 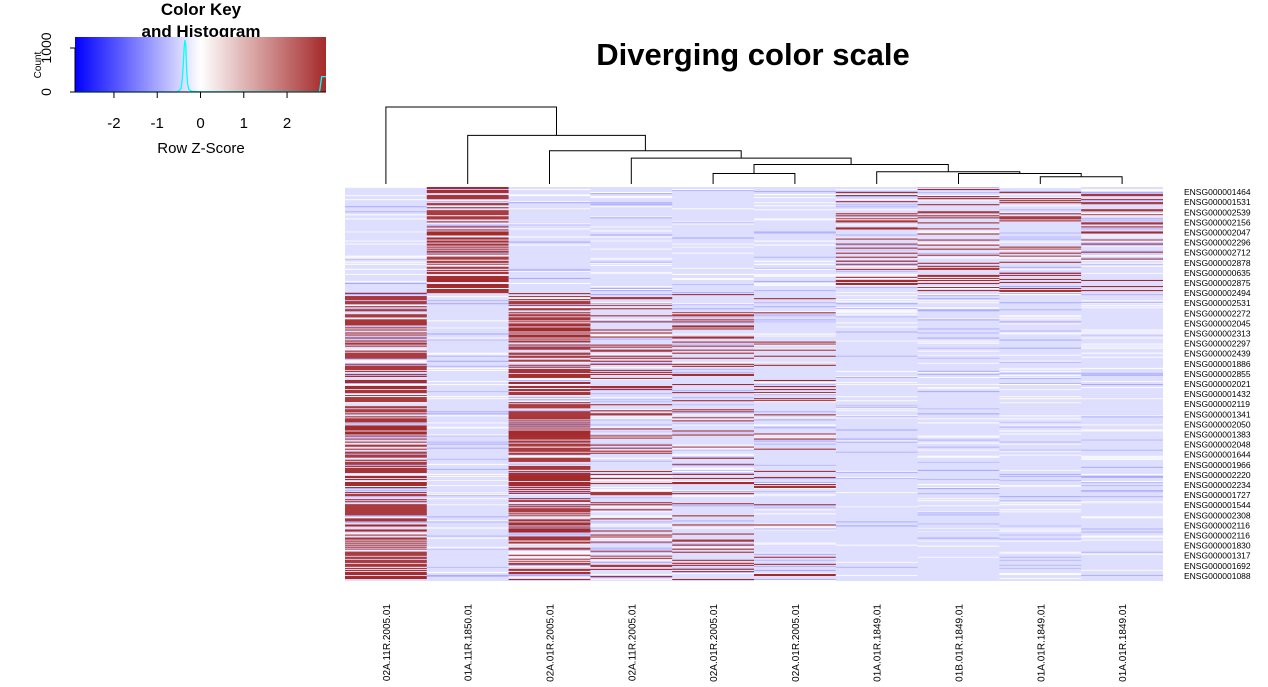 What do you see at coordinates (200, 31) in the screenshot?
I see `color-key-title-line2: and Histogram` at bounding box center [200, 31].